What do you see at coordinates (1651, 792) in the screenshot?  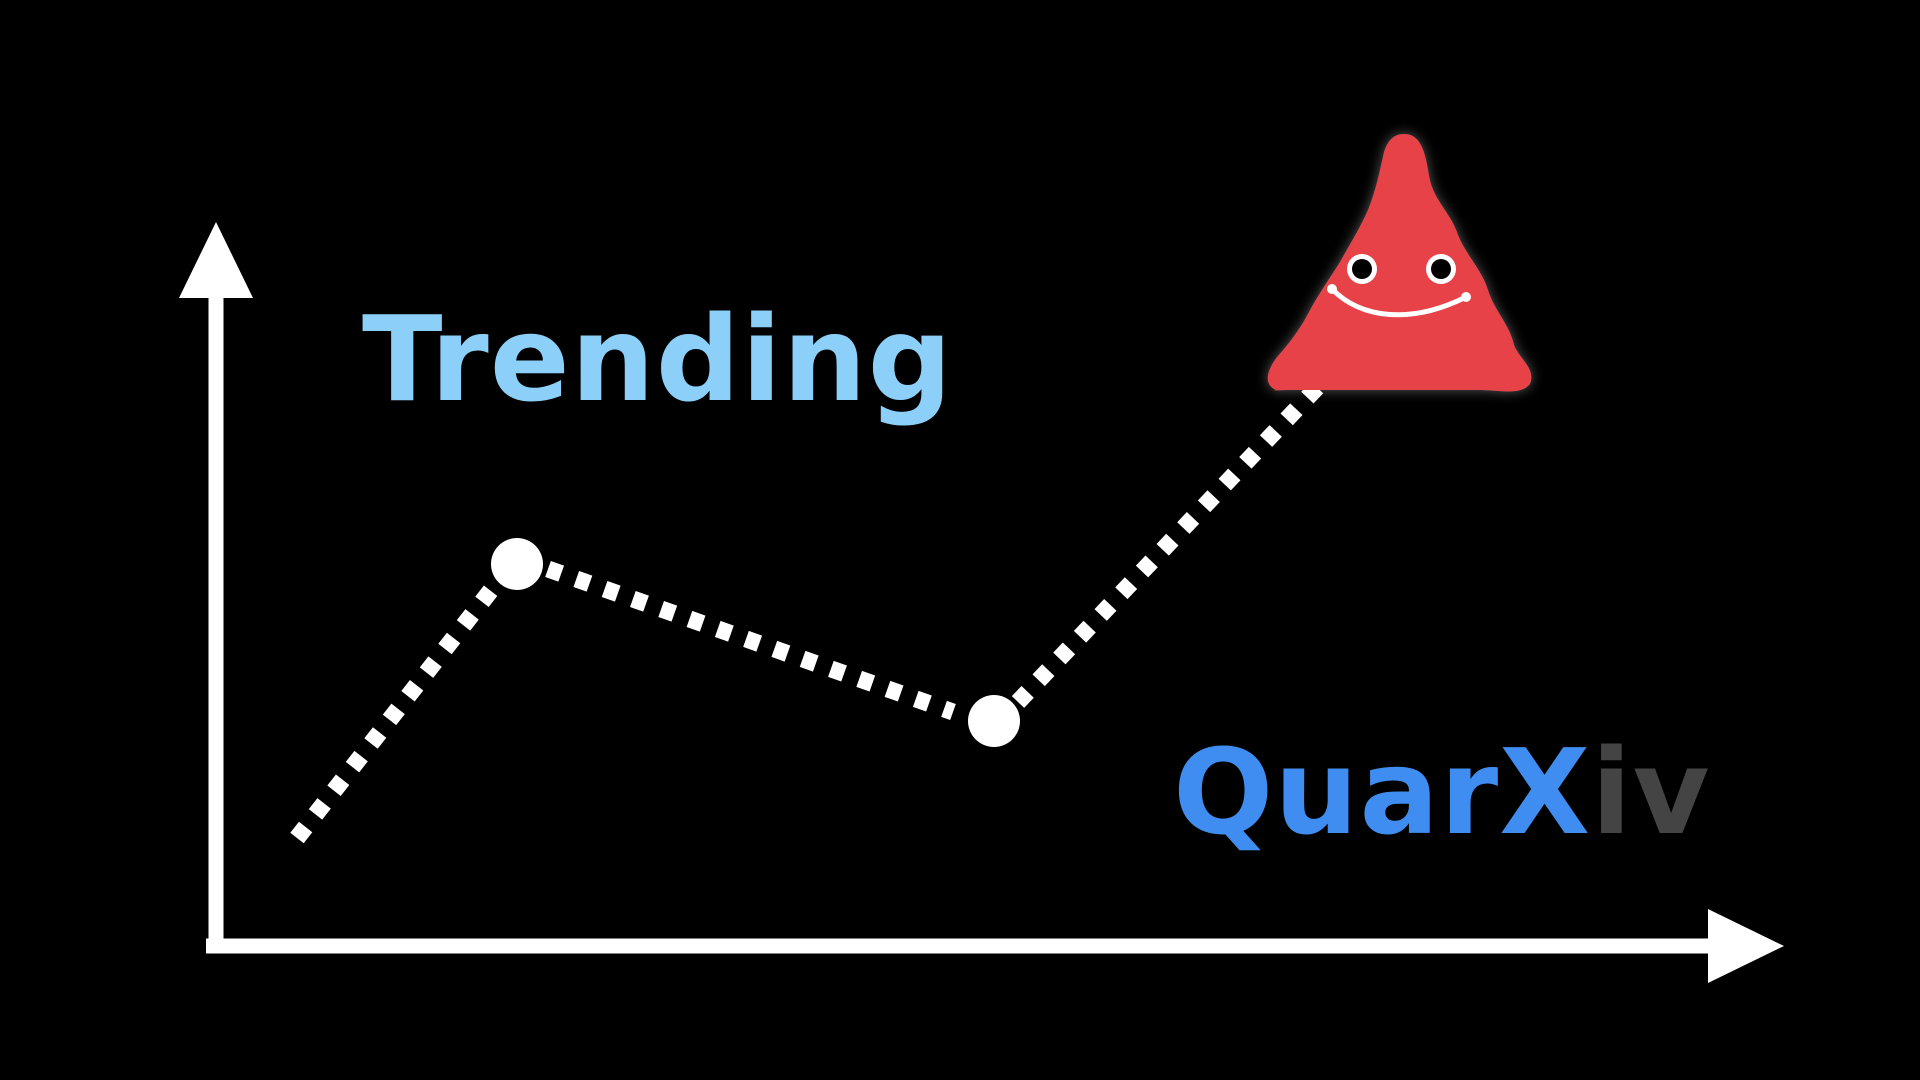 I see `brand-name-suffix: iv` at bounding box center [1651, 792].